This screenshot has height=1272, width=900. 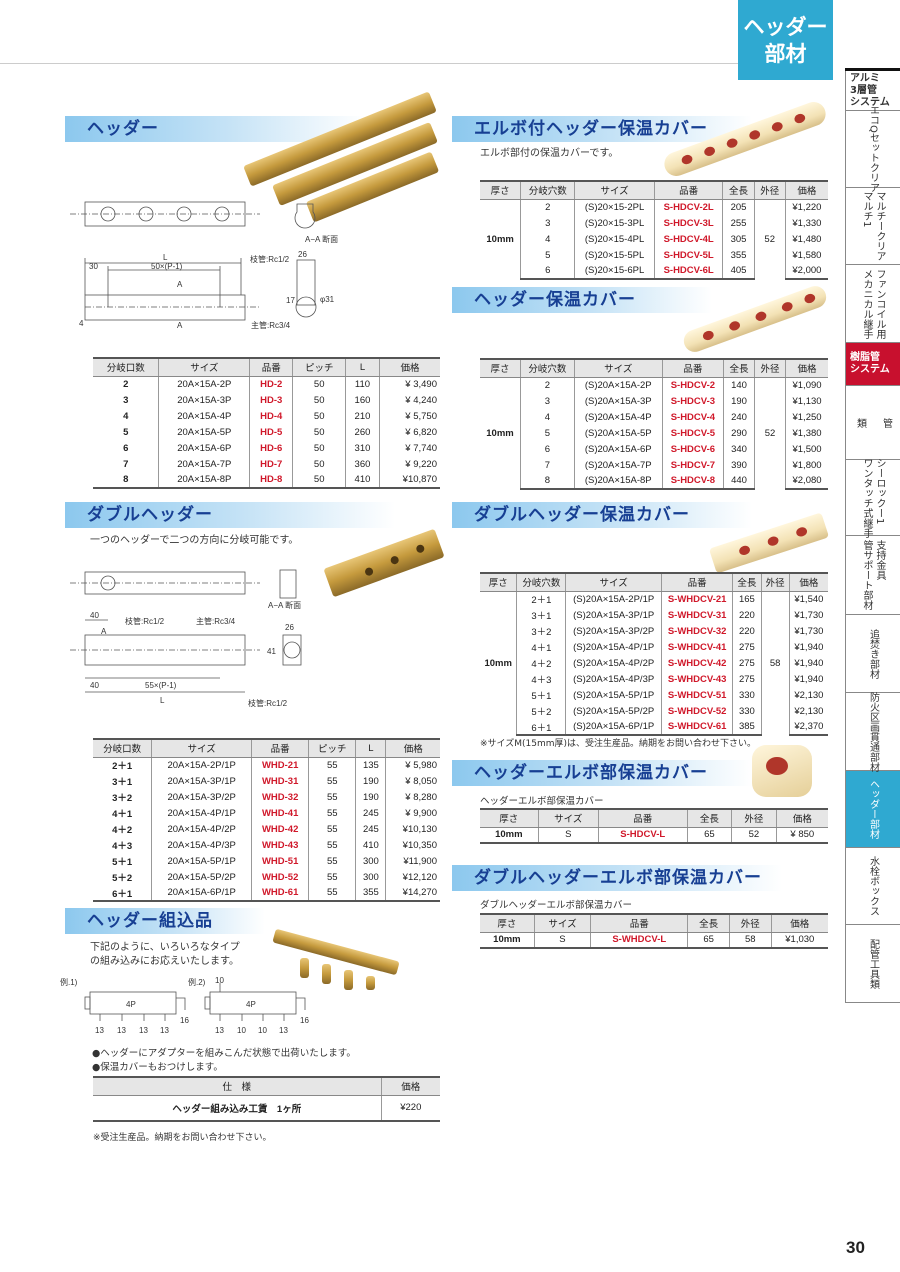 What do you see at coordinates (613, 582) in the screenshot?
I see `column-header: サイズ` at bounding box center [613, 582].